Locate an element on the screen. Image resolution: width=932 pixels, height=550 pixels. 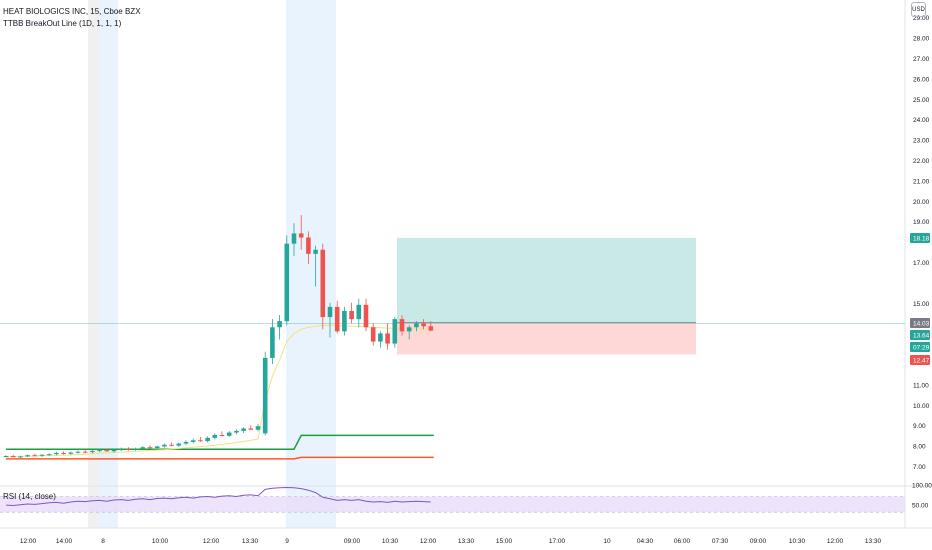
time-tick-label: 10:00 is located at coordinates (160, 541).